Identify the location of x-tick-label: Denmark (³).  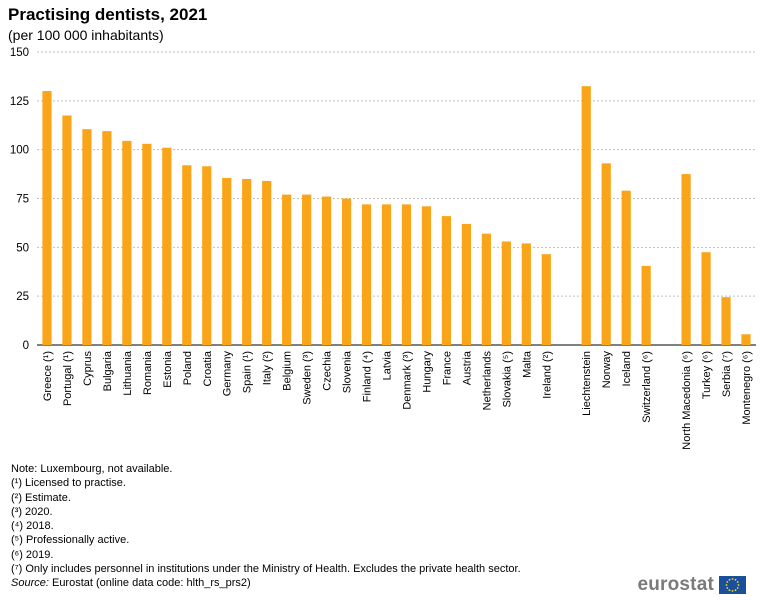
(407, 380).